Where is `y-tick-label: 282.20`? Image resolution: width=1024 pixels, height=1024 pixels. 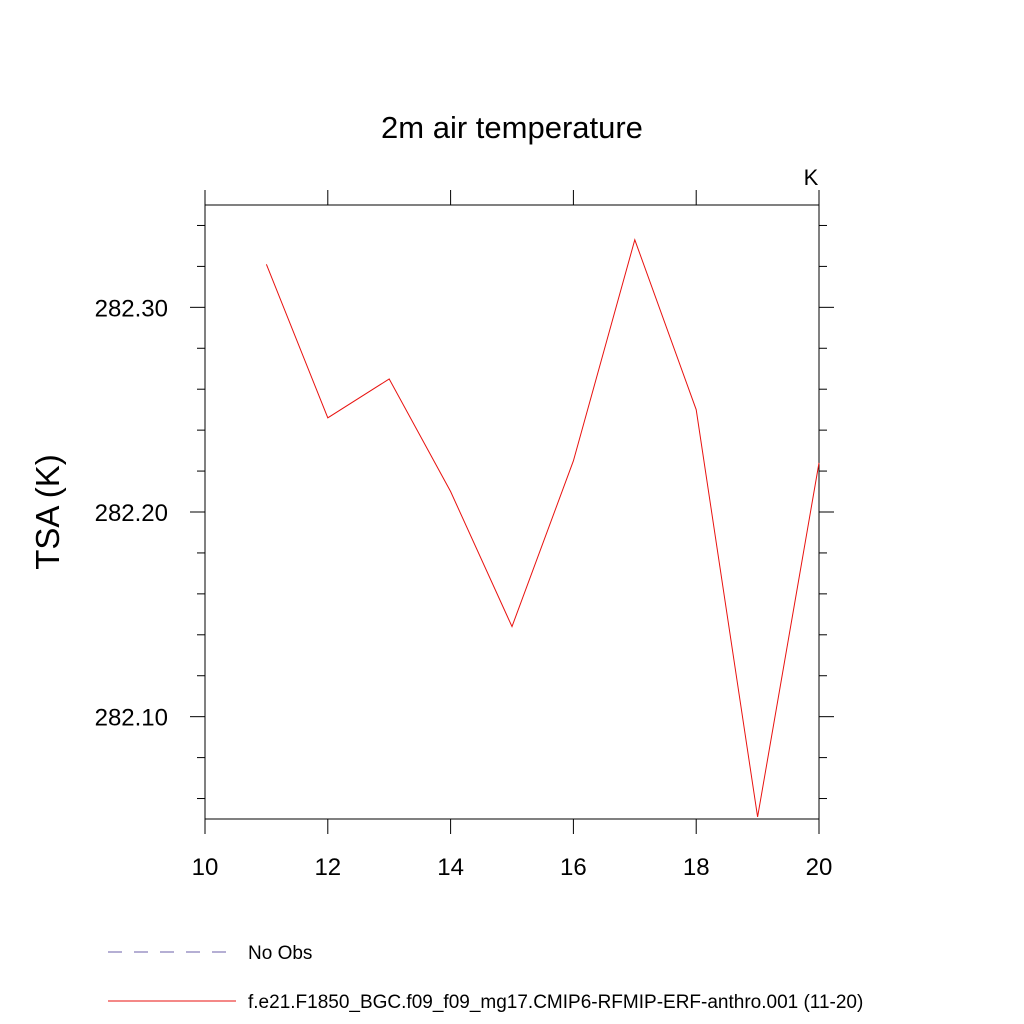 y-tick-label: 282.20 is located at coordinates (131, 513).